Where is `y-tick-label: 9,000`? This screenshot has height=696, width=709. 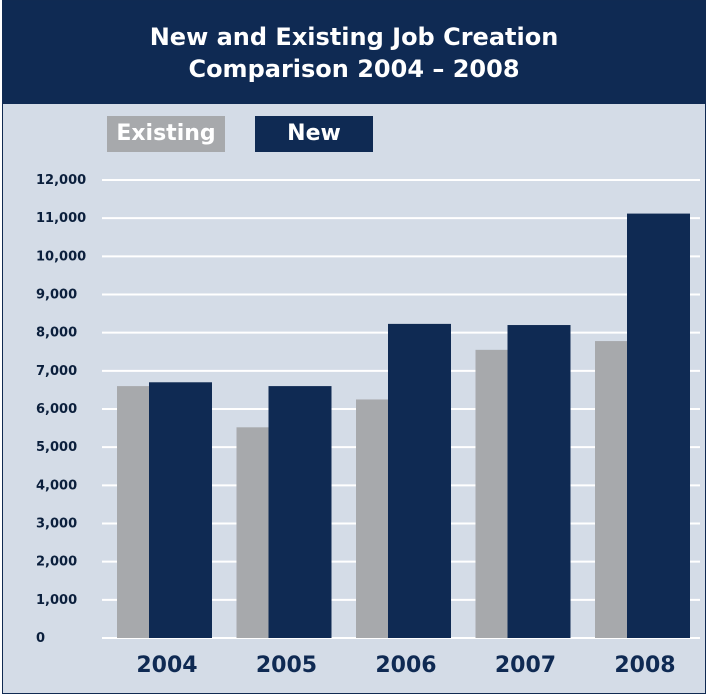 y-tick-label: 9,000 is located at coordinates (56, 295).